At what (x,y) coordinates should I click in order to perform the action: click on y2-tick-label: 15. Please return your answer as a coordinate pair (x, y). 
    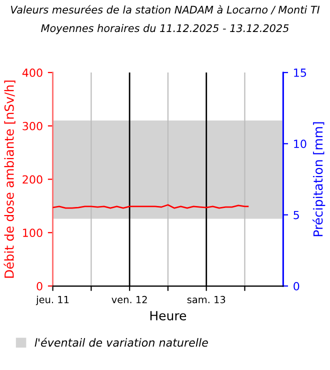
    Looking at the image, I should click on (300, 72).